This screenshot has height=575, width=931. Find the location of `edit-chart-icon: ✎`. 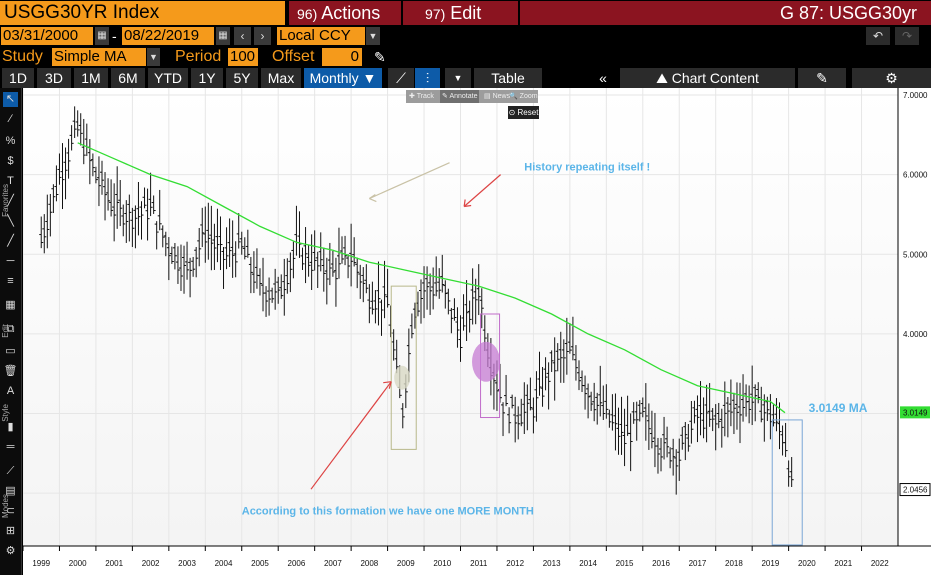

edit-chart-icon: ✎ is located at coordinates (822, 78).